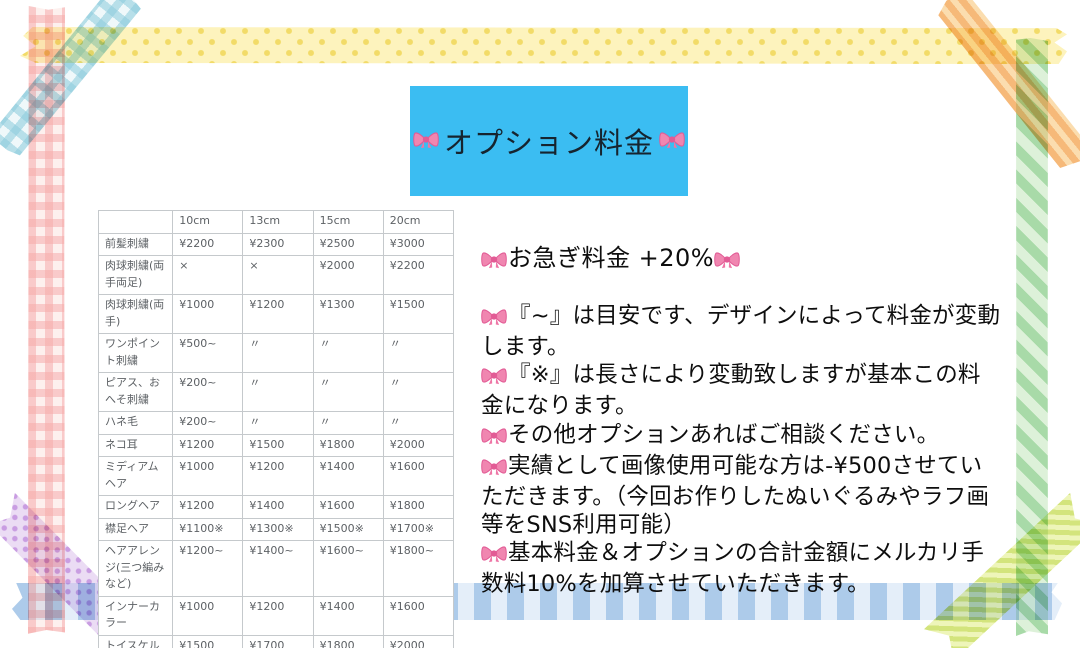 The width and height of the screenshot is (1080, 648). What do you see at coordinates (418, 222) in the screenshot?
I see `size-header-cell: 20cm` at bounding box center [418, 222].